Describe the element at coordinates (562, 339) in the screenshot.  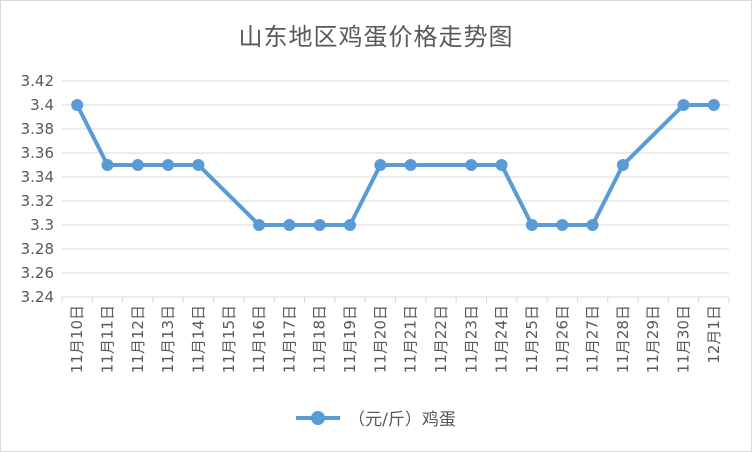
I see `x-tick-label: 11月26日` at that location.